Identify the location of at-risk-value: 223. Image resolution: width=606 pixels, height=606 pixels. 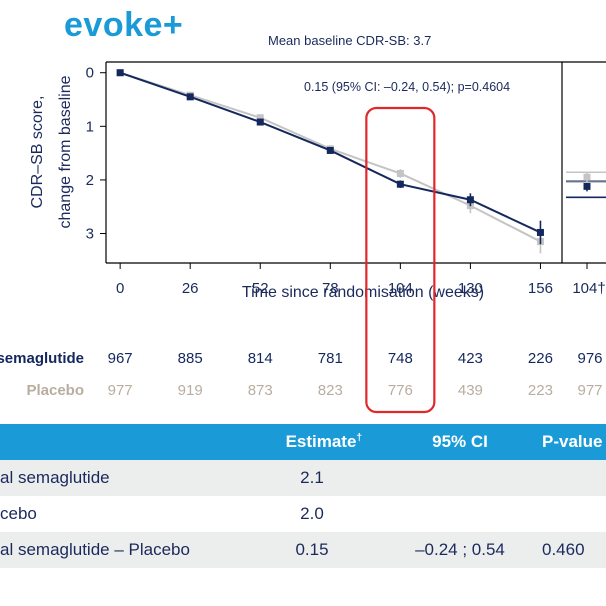
(540, 390).